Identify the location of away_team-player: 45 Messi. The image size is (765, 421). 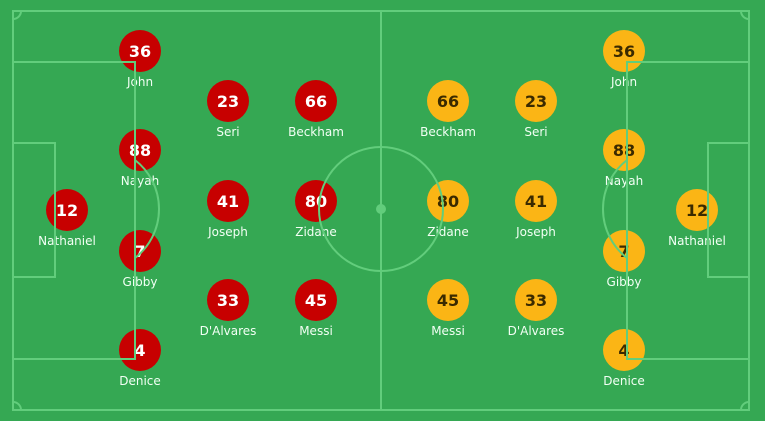
(448, 308).